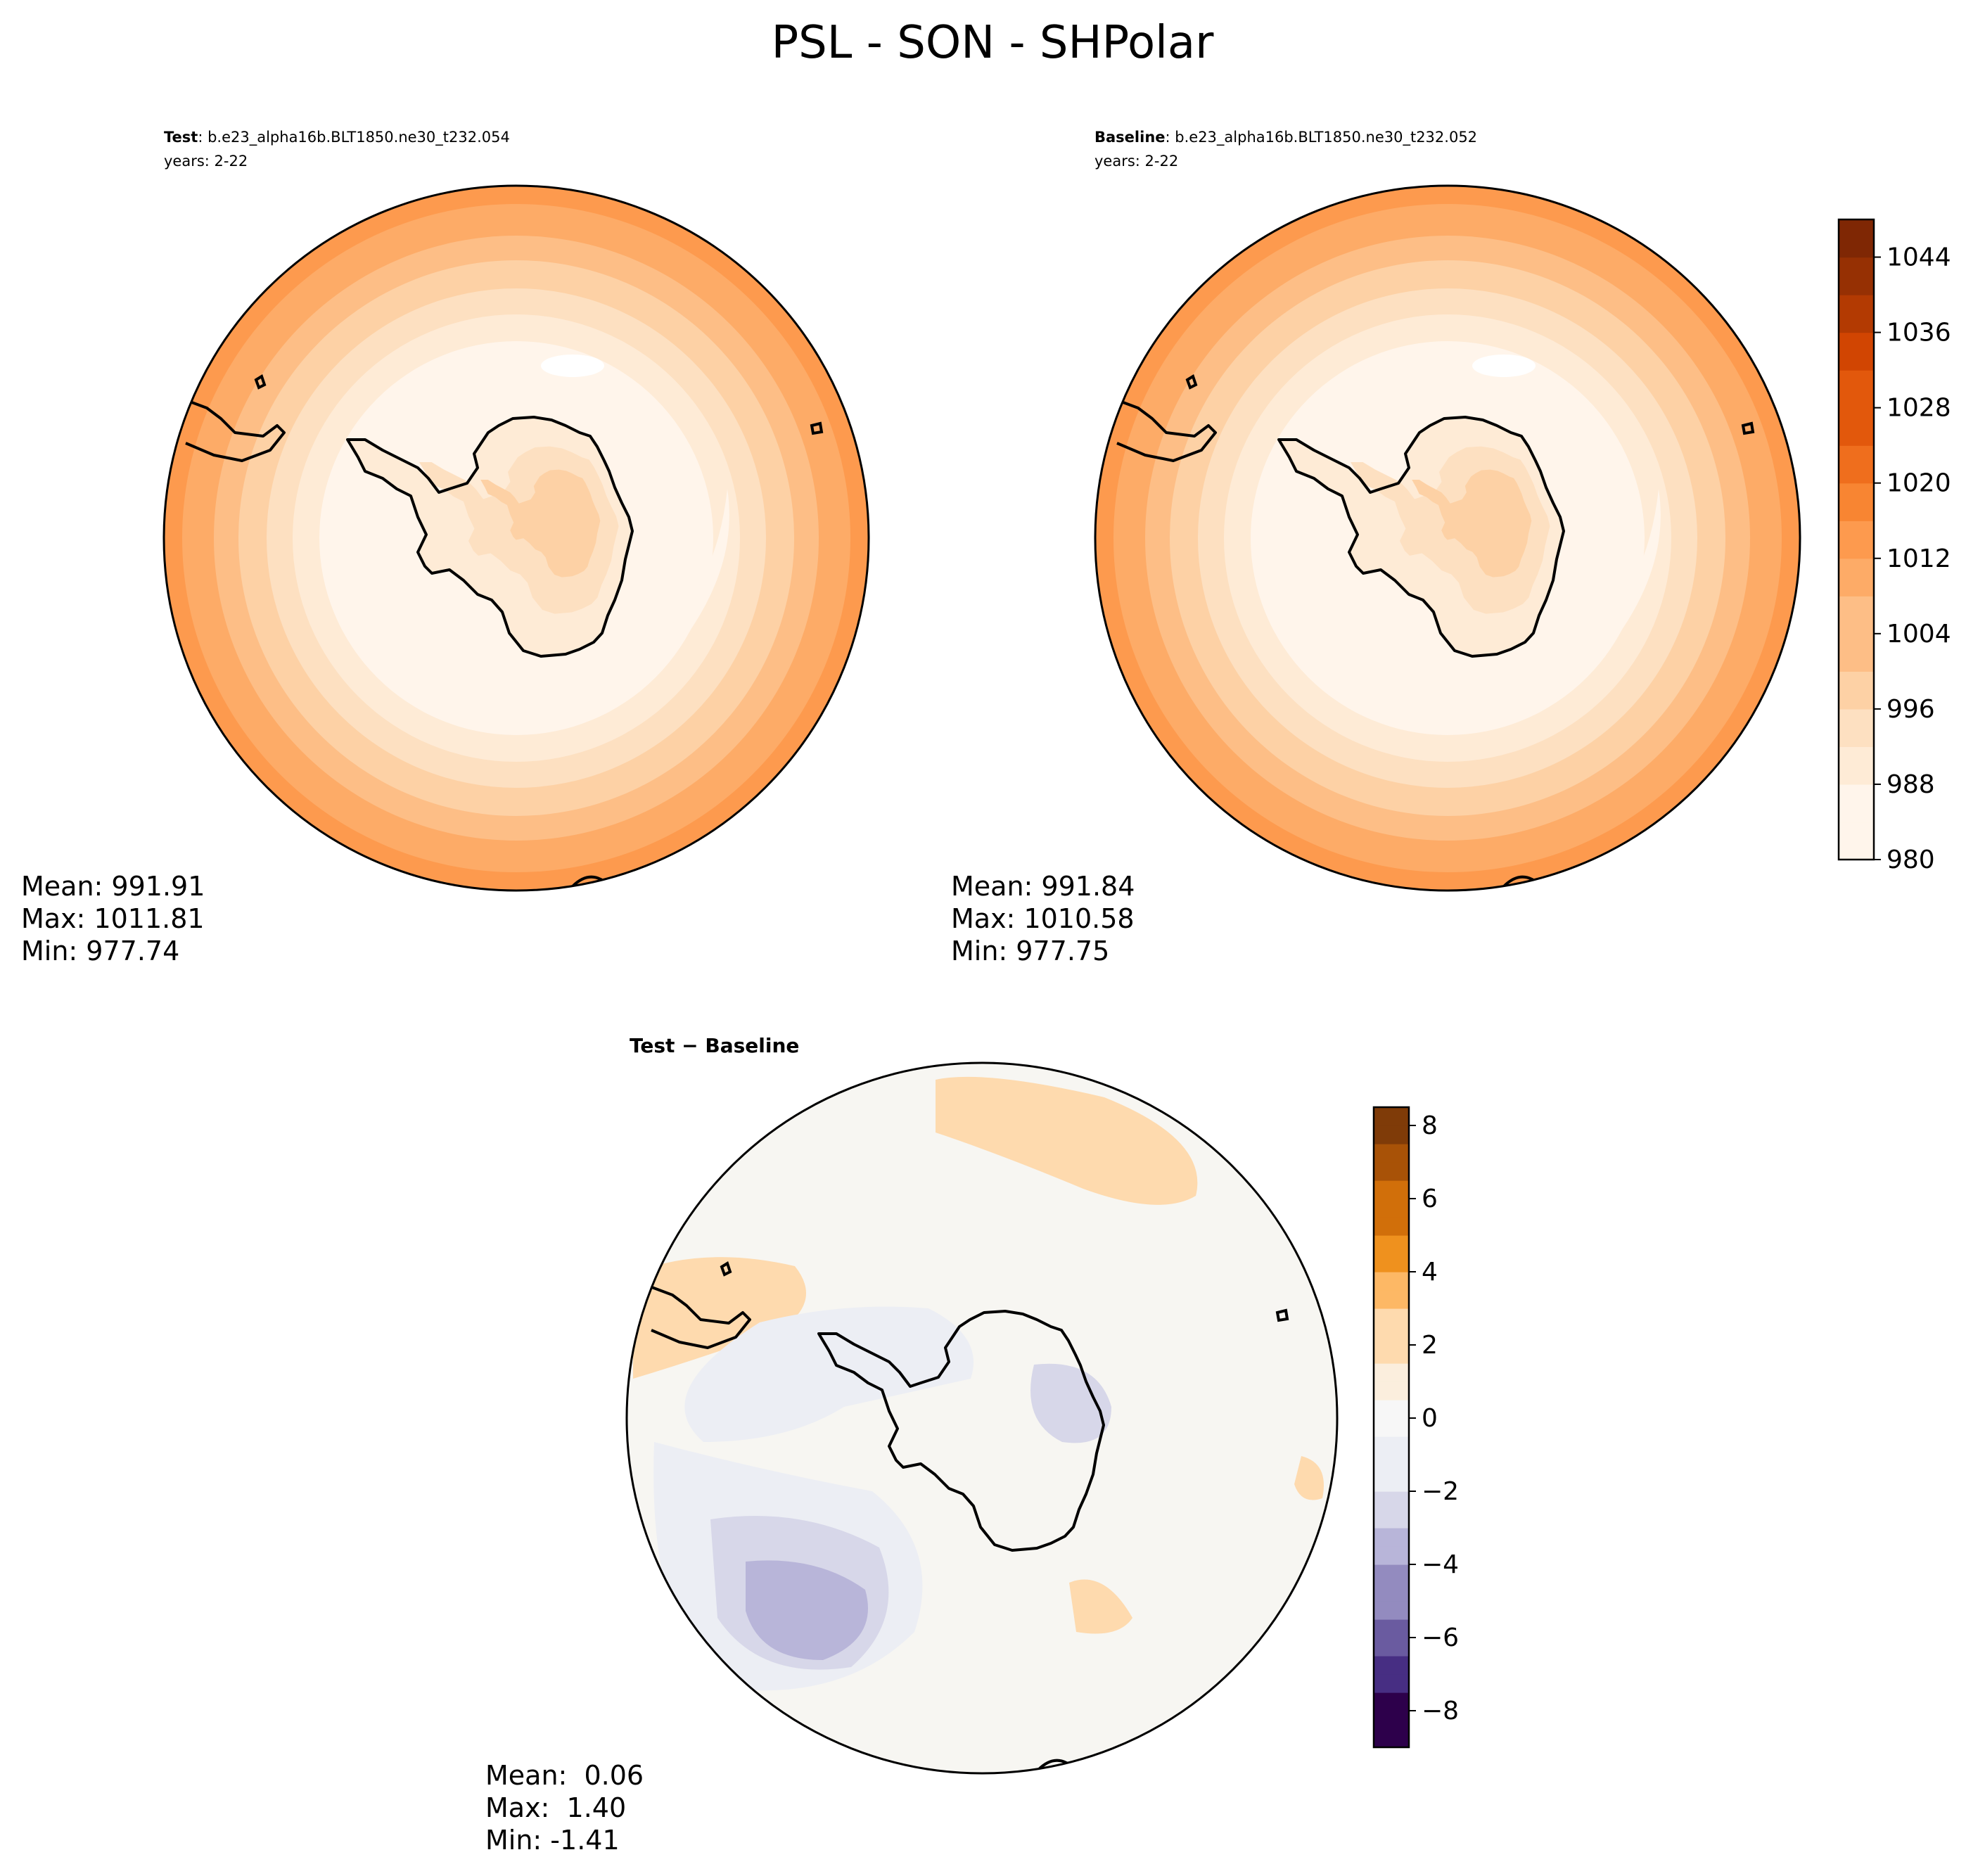 The image size is (1985, 1876). Describe the element at coordinates (1430, 1345) in the screenshot. I see `diff-colorbar-tick-label: 2` at that location.